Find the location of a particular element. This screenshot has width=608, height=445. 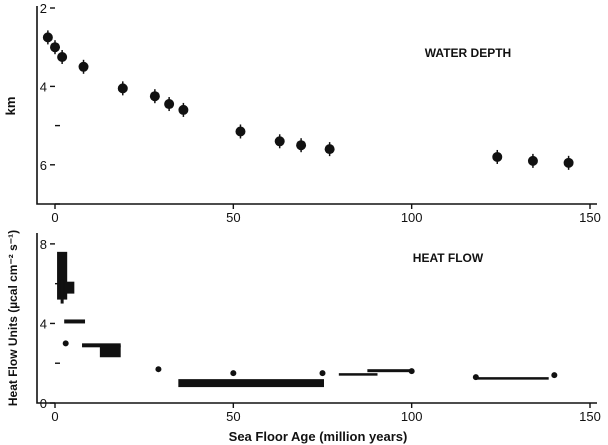

water-depth-title: WATER DEPTH is located at coordinates (468, 53).